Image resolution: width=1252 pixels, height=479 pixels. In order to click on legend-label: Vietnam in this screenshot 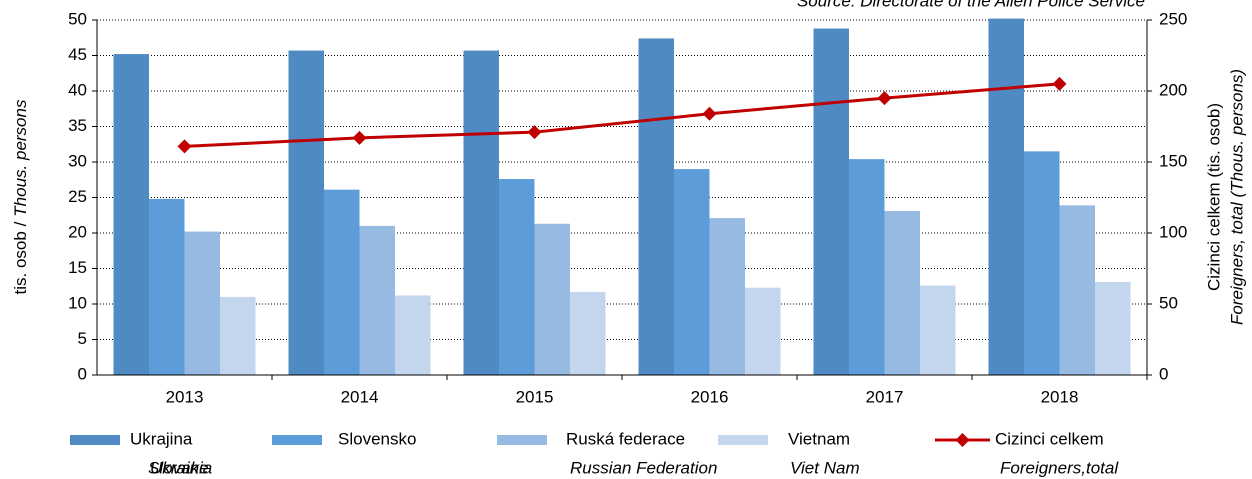, I will do `click(819, 438)`.